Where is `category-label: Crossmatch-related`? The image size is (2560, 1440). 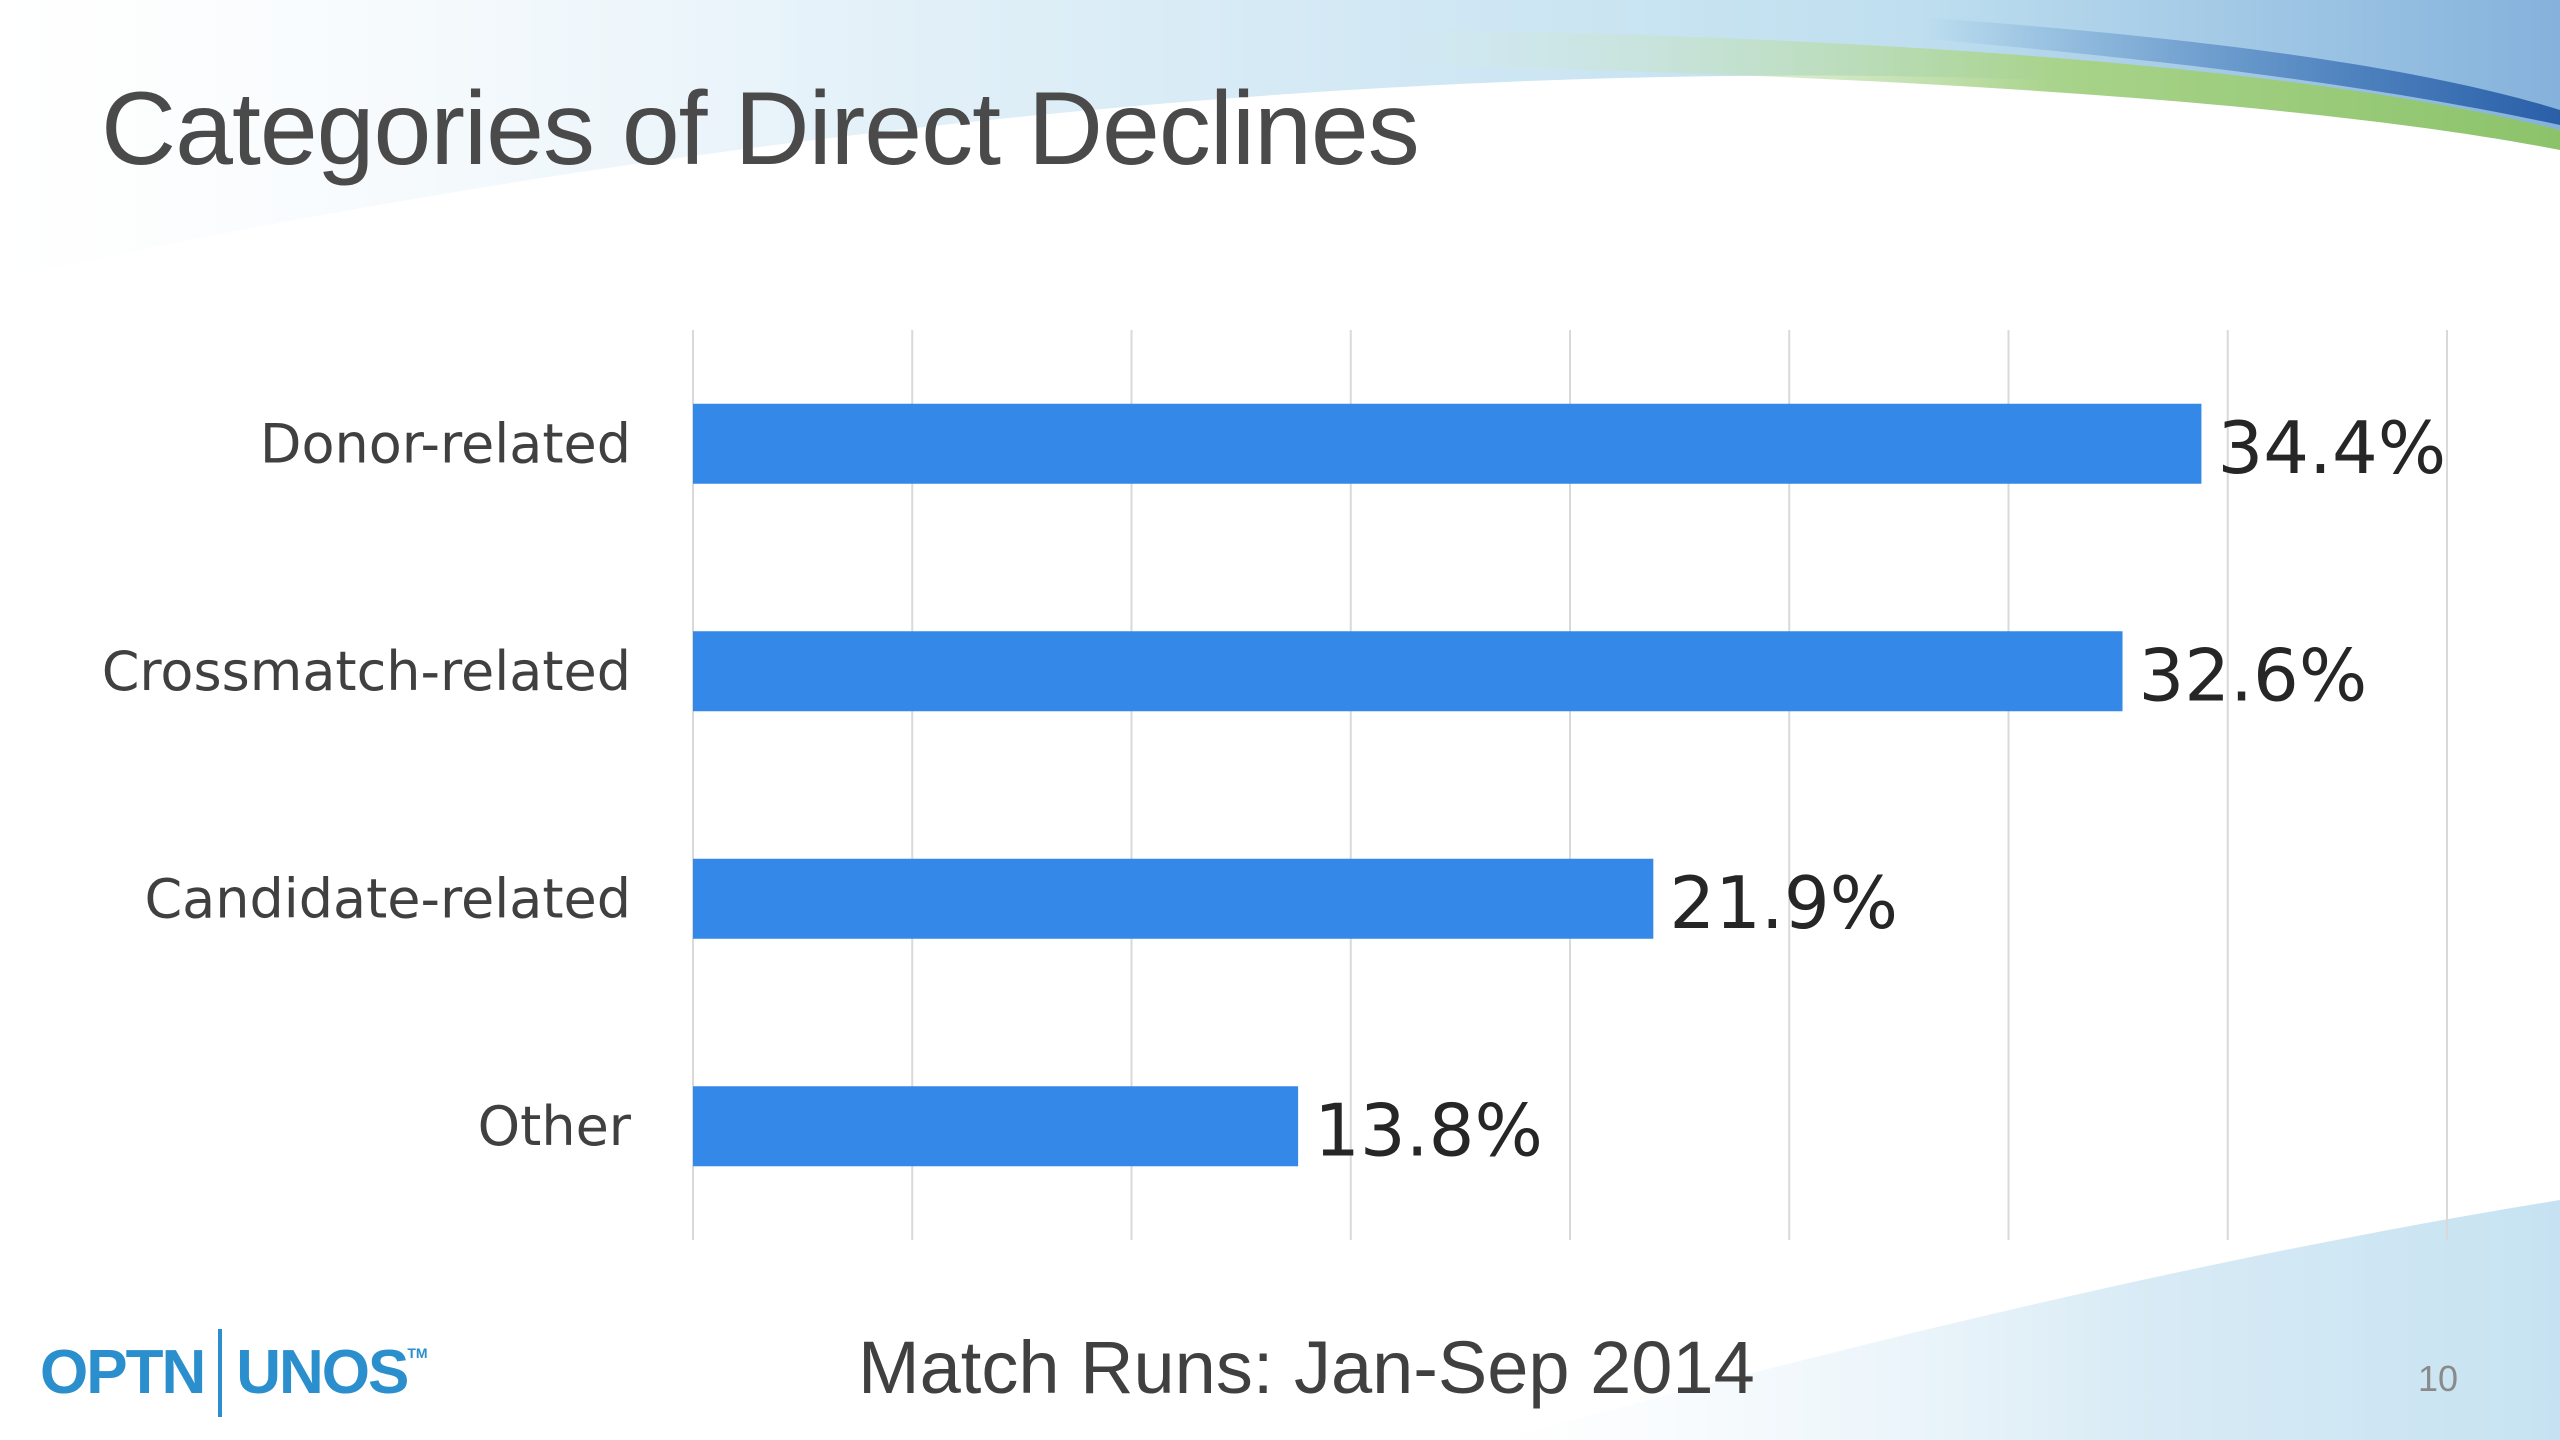
category-label: Crossmatch-related is located at coordinates (366, 671).